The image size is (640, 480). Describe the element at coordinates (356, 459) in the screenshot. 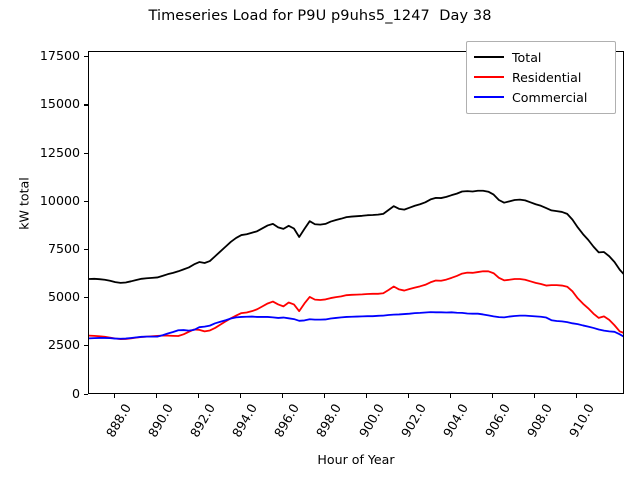

I see `x-axis-label: Hour of Year` at that location.